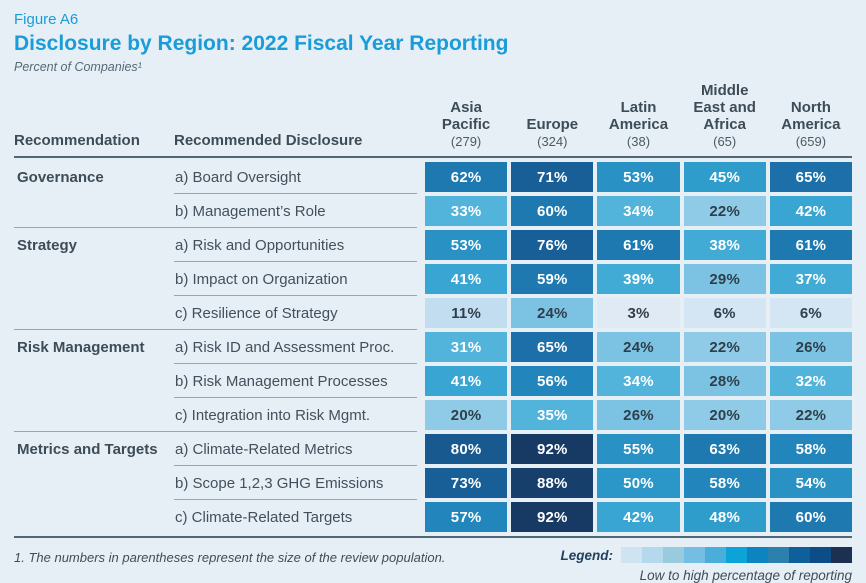 The image size is (866, 583). What do you see at coordinates (638, 313) in the screenshot?
I see `heatmap-cell: 3%` at bounding box center [638, 313].